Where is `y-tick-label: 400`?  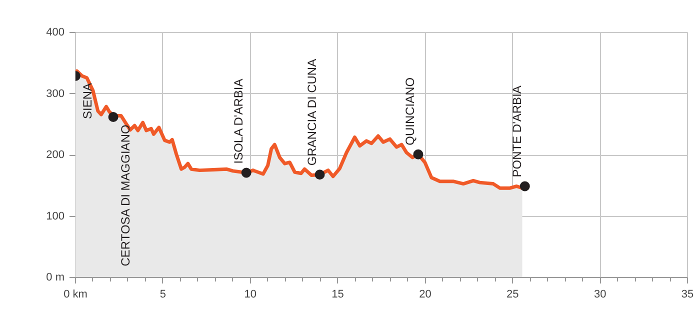
y-tick-label: 400 is located at coordinates (55, 32).